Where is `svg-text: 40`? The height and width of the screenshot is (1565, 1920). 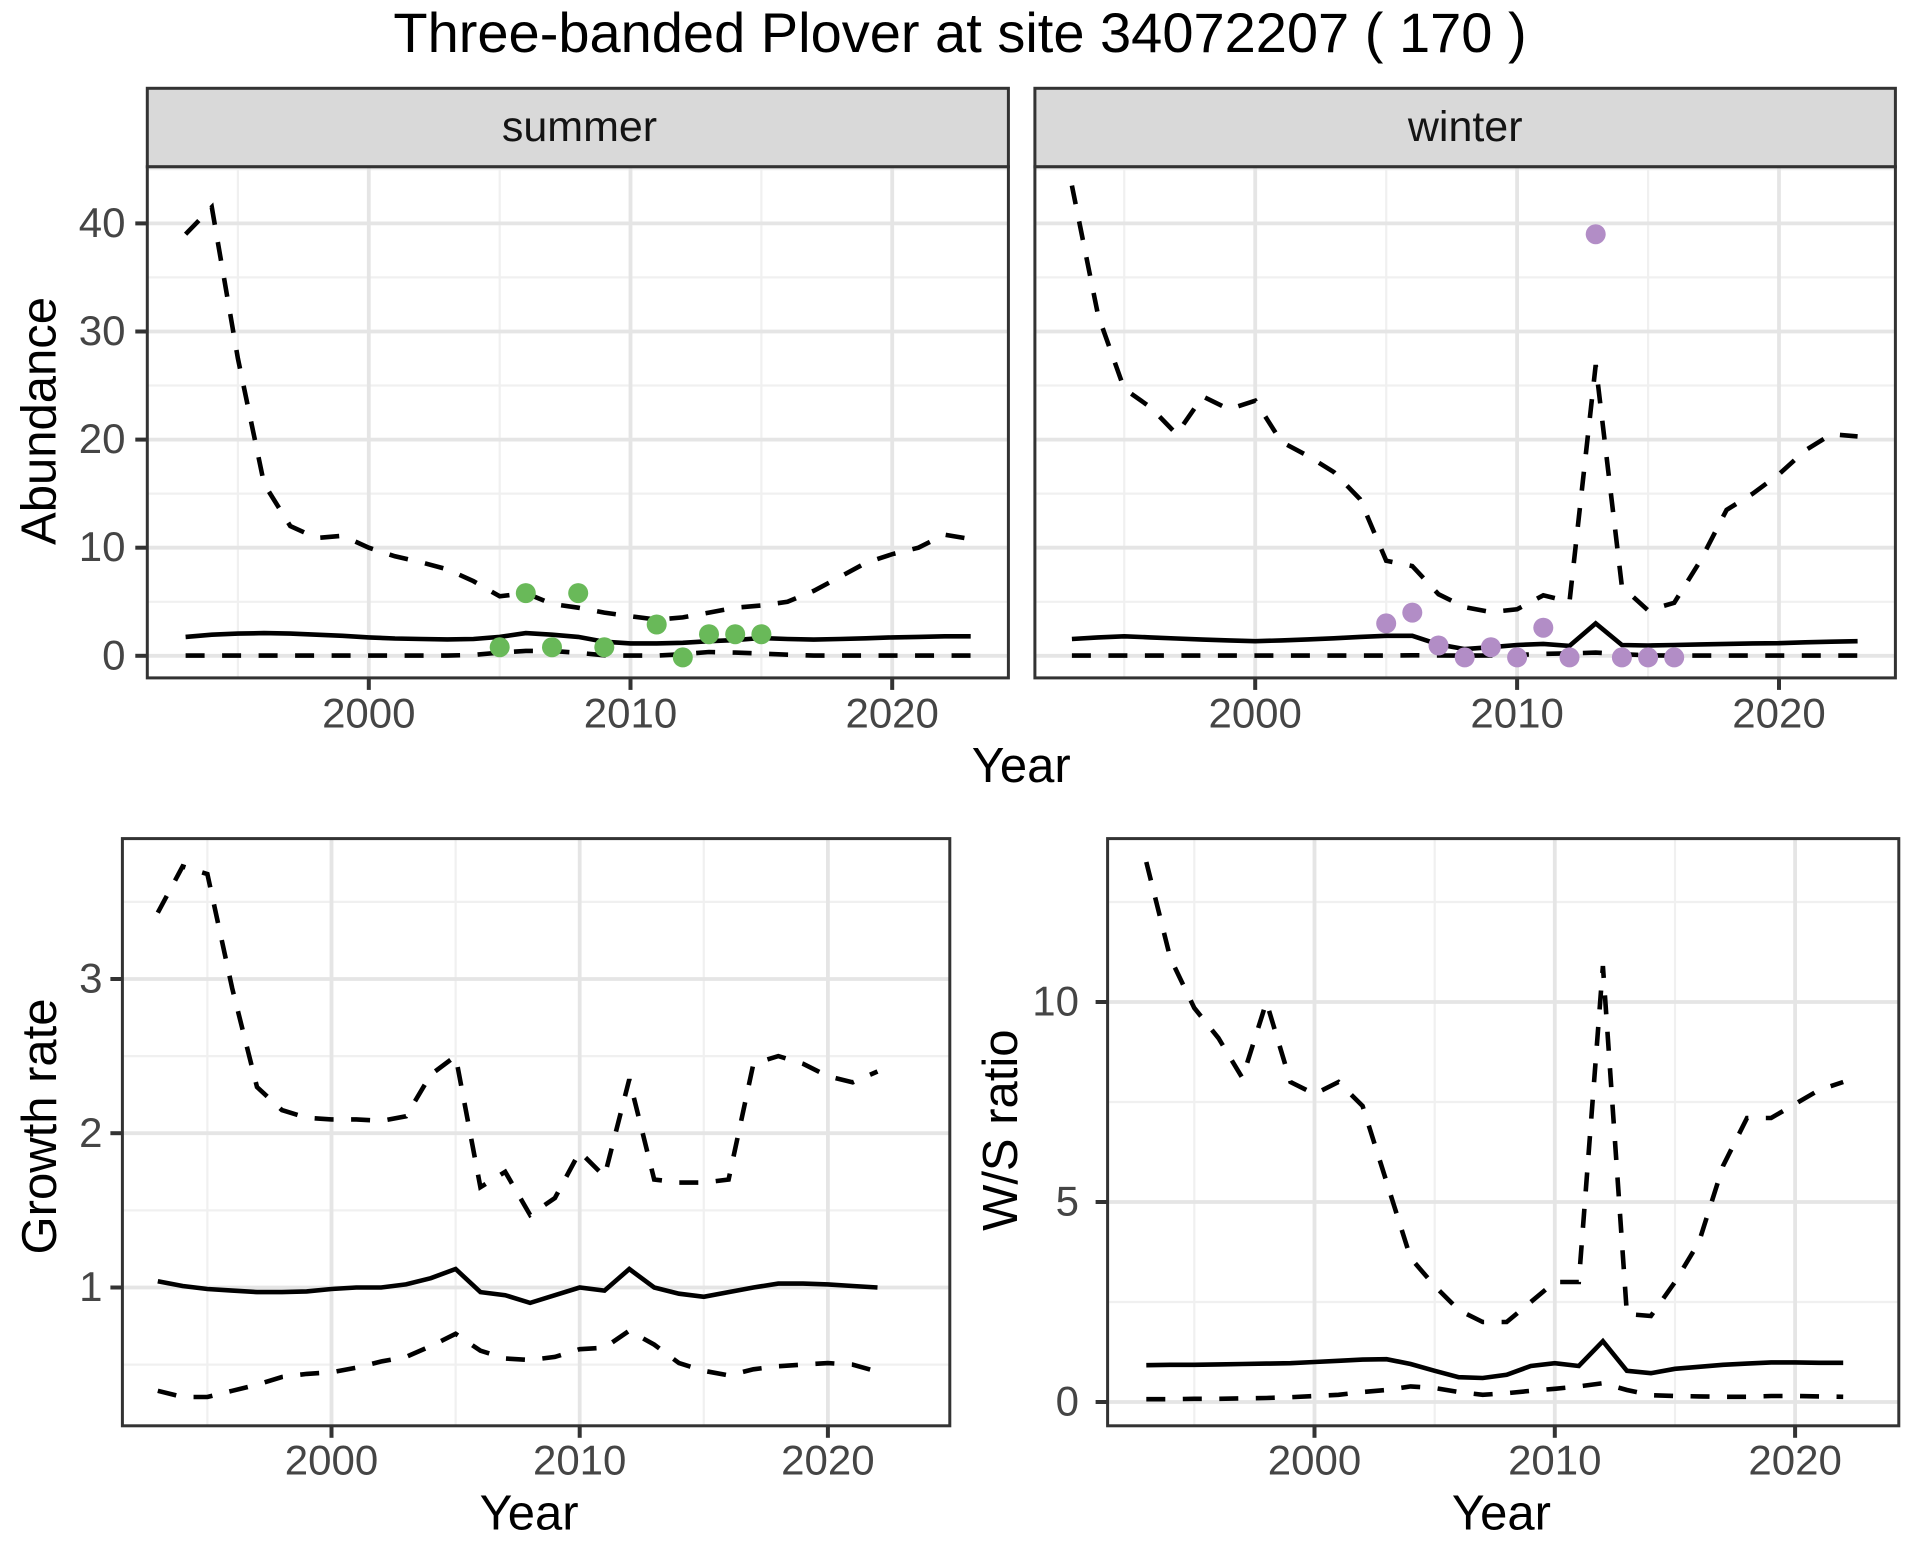
svg-text: 40 is located at coordinates (102, 222).